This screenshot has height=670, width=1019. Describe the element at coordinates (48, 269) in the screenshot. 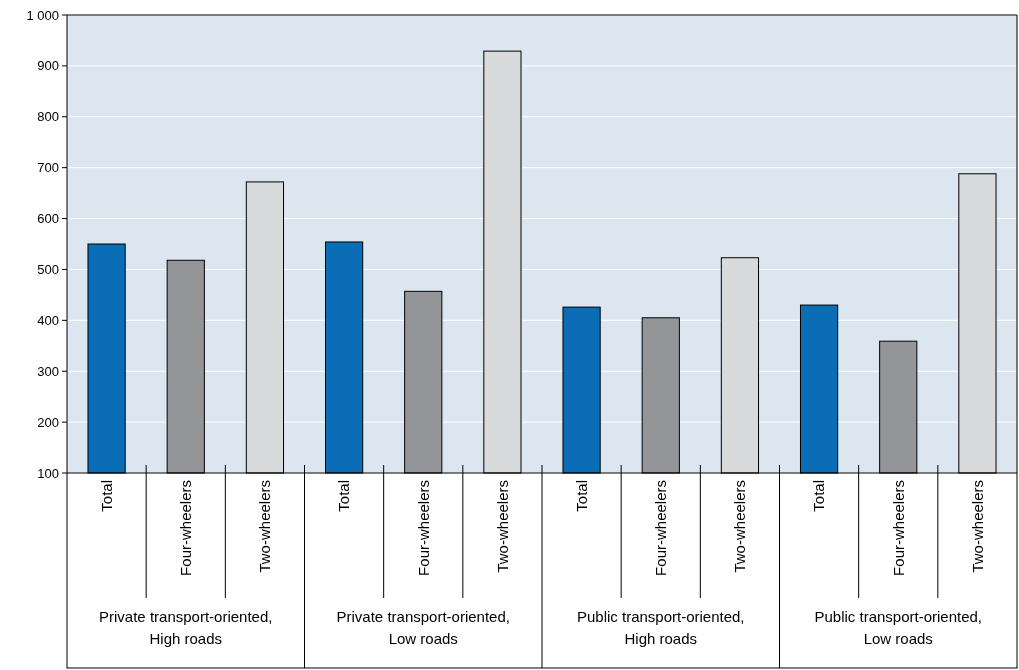

I see `y-tick-label: 500` at that location.